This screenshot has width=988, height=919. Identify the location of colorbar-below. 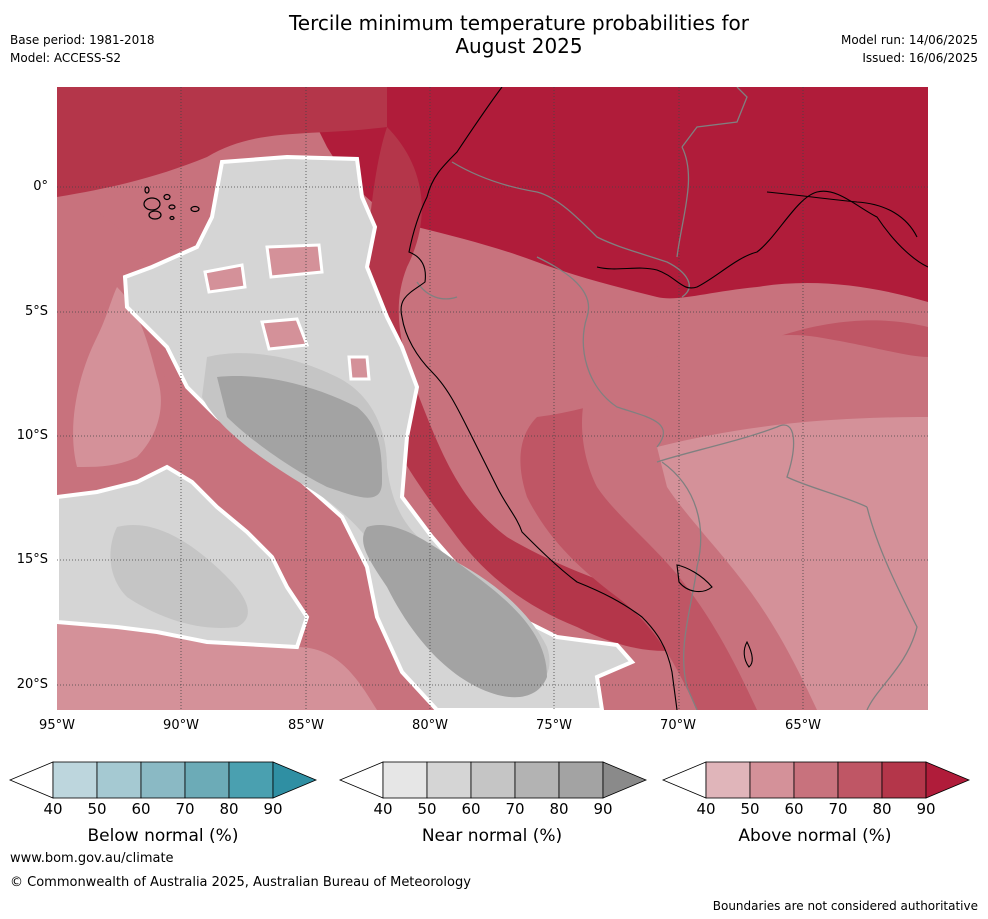
(163, 780).